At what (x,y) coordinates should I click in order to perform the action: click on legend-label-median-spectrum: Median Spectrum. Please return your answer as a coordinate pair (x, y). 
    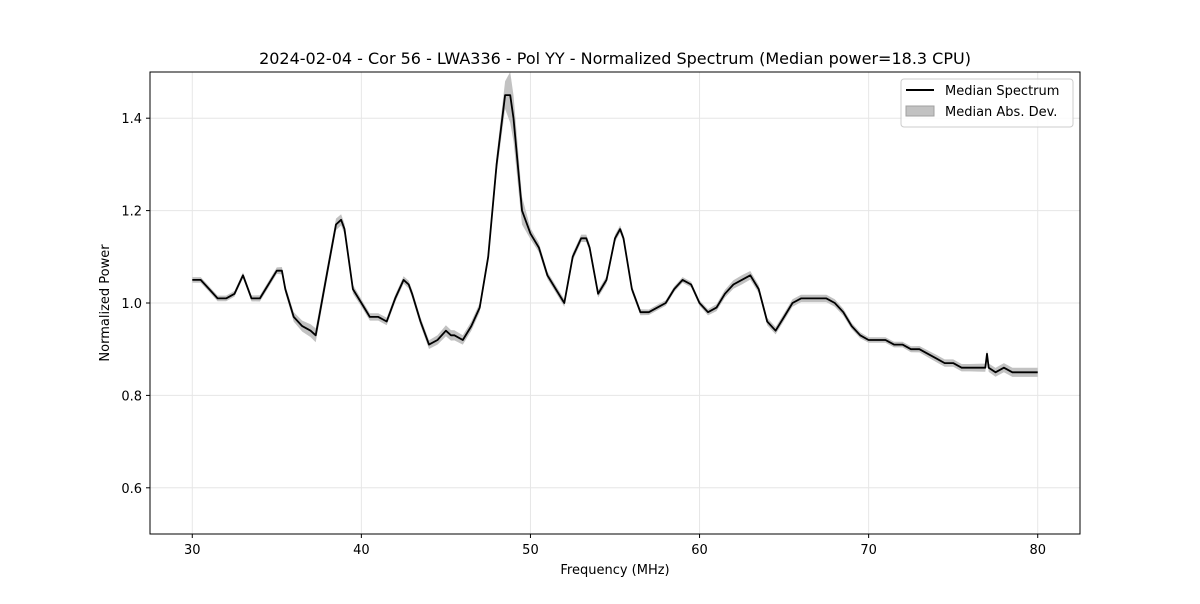
    Looking at the image, I should click on (1002, 91).